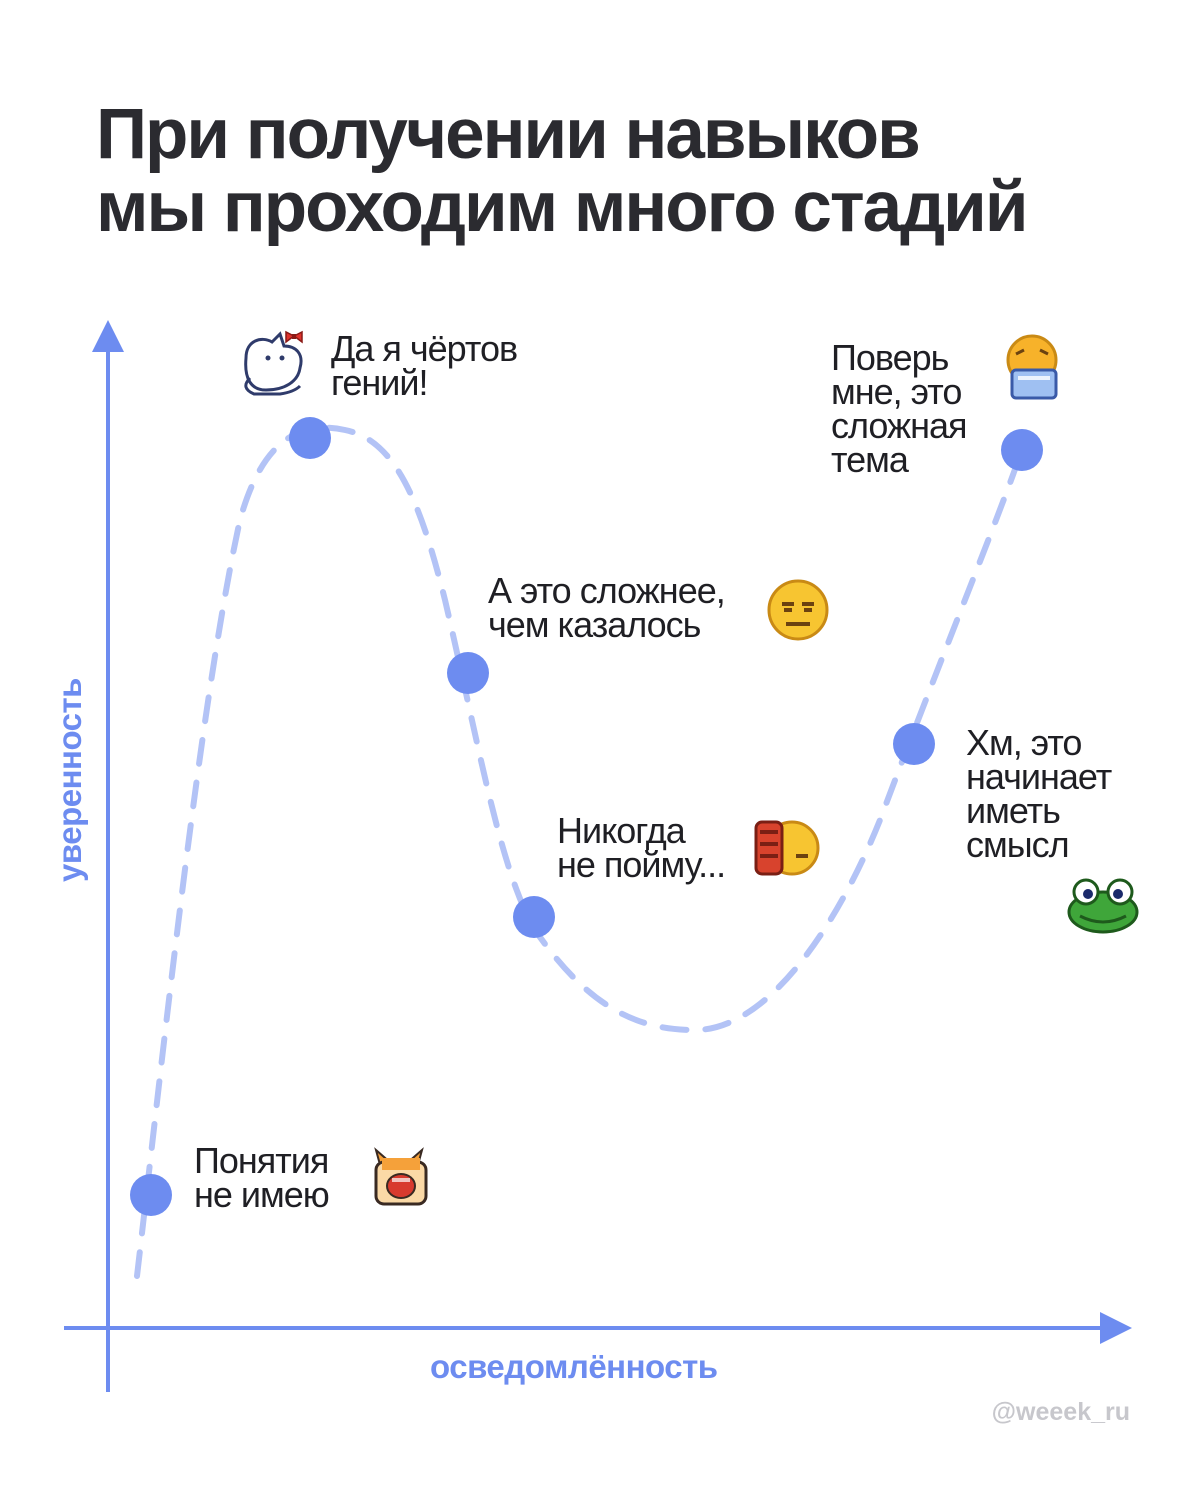 Image resolution: width=1200 pixels, height=1500 pixels. I want to click on x-axis-label: осведомлённость, so click(574, 1366).